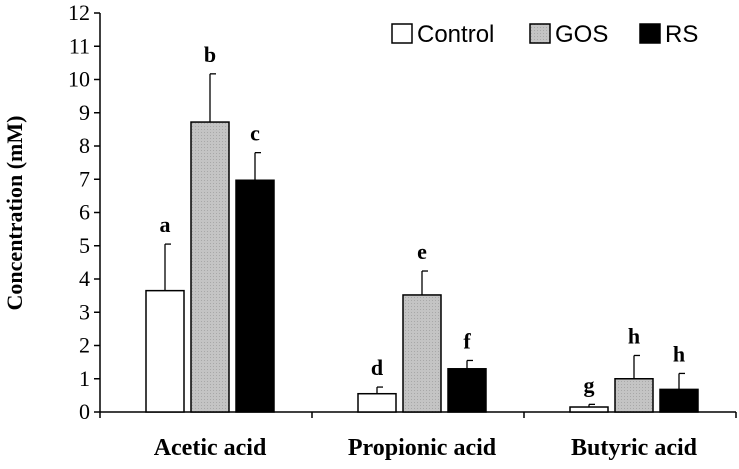 The image size is (739, 469). I want to click on category-label: Butyric acid, so click(634, 448).